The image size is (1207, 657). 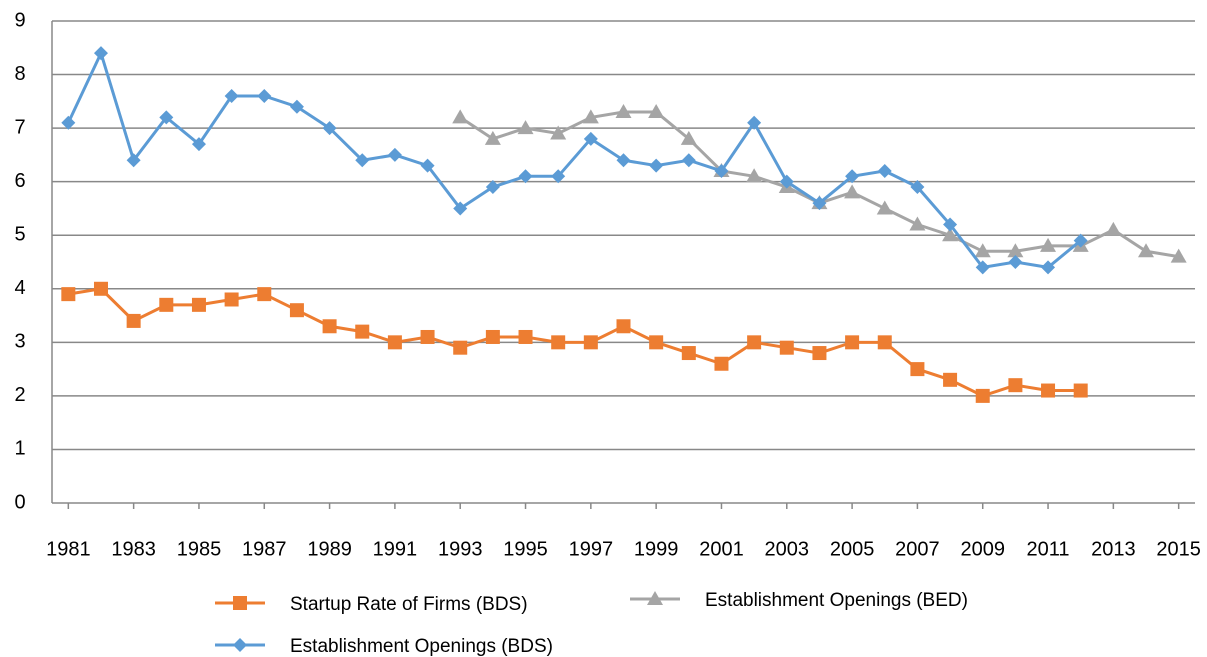 What do you see at coordinates (1178, 549) in the screenshot?
I see `x-tick-label: 2015` at bounding box center [1178, 549].